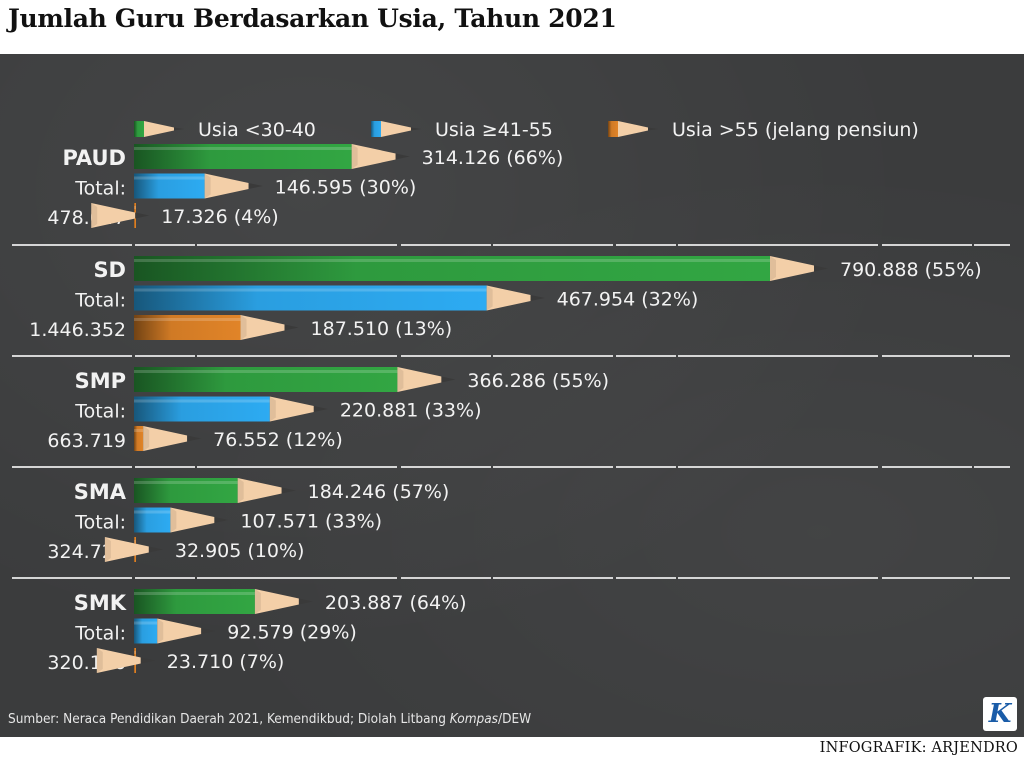 The height and width of the screenshot is (771, 1024). What do you see at coordinates (240, 551) in the screenshot?
I see `data-label: 32.905 (10%)` at bounding box center [240, 551].